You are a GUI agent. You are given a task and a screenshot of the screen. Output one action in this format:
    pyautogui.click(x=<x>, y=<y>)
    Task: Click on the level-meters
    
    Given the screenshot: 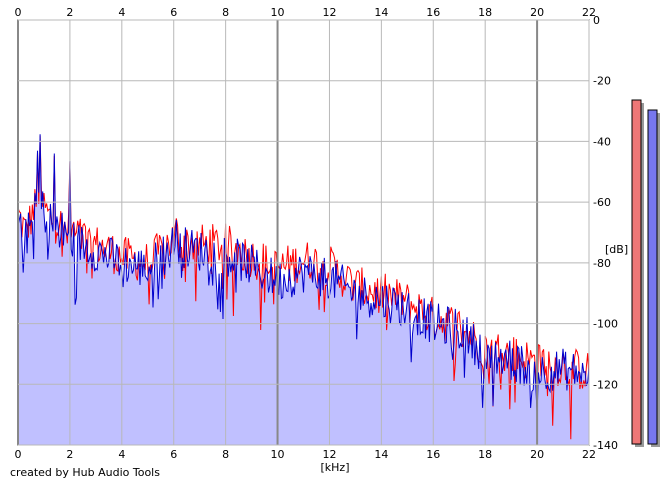 What is the action you would take?
    pyautogui.click(x=645, y=273)
    